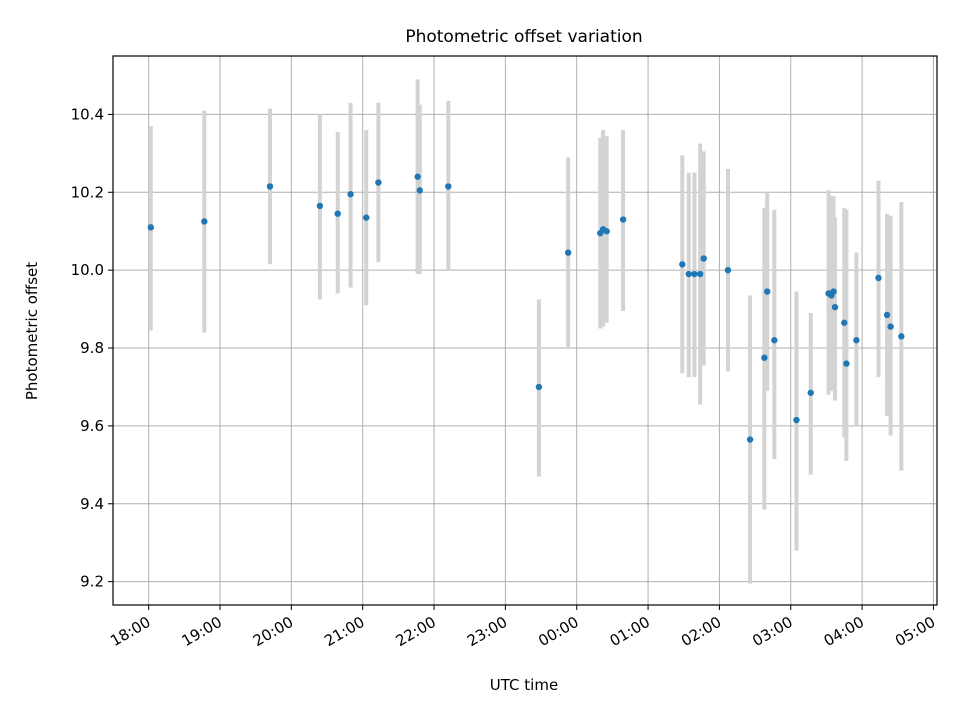 The height and width of the screenshot is (720, 960). What do you see at coordinates (87, 114) in the screenshot?
I see `y-tick-label: 10.4` at bounding box center [87, 114].